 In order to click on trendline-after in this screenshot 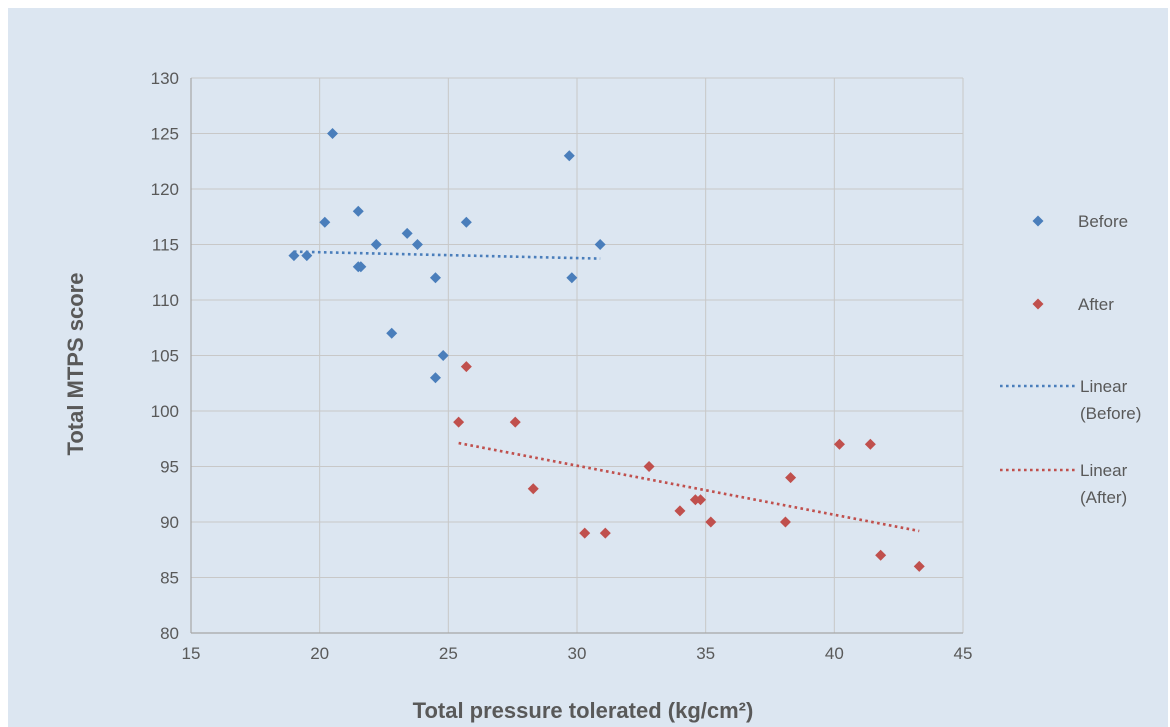, I will do `click(689, 487)`.